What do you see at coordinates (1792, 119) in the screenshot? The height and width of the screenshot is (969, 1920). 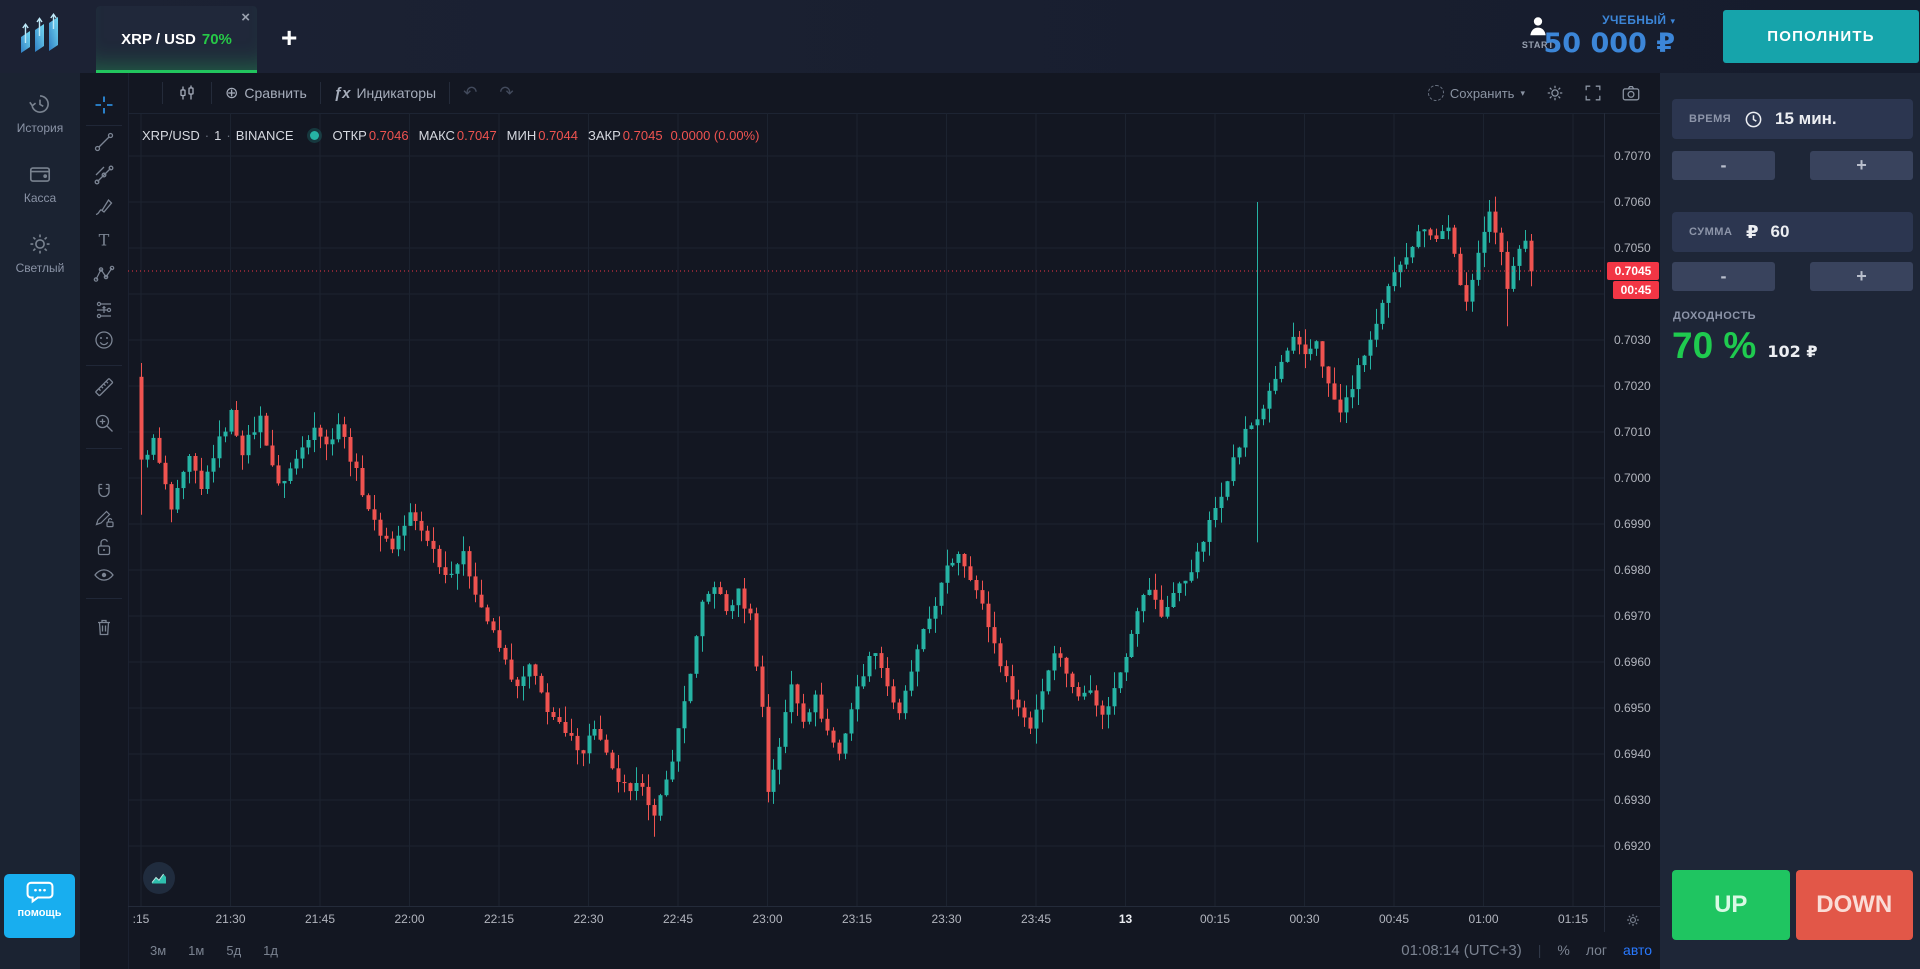 I see `time-field: ВРЕМЯ 15 мин.` at bounding box center [1792, 119].